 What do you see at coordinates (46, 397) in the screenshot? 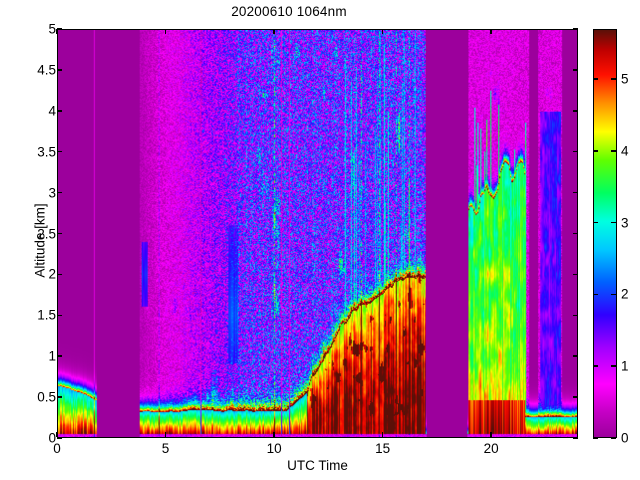
I see `y-tick-label-0.5: 0.5` at bounding box center [46, 397].